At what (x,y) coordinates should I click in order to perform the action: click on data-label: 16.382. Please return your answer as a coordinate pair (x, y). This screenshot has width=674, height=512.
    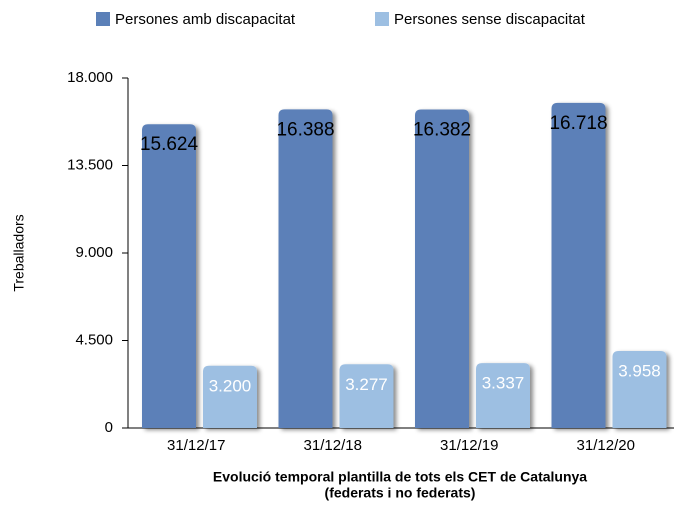
    Looking at the image, I should click on (442, 129).